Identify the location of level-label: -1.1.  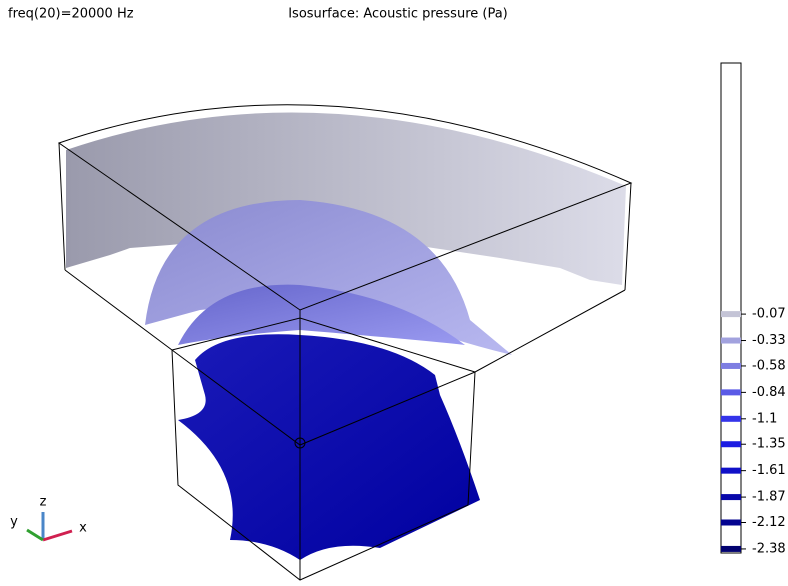
(764, 418).